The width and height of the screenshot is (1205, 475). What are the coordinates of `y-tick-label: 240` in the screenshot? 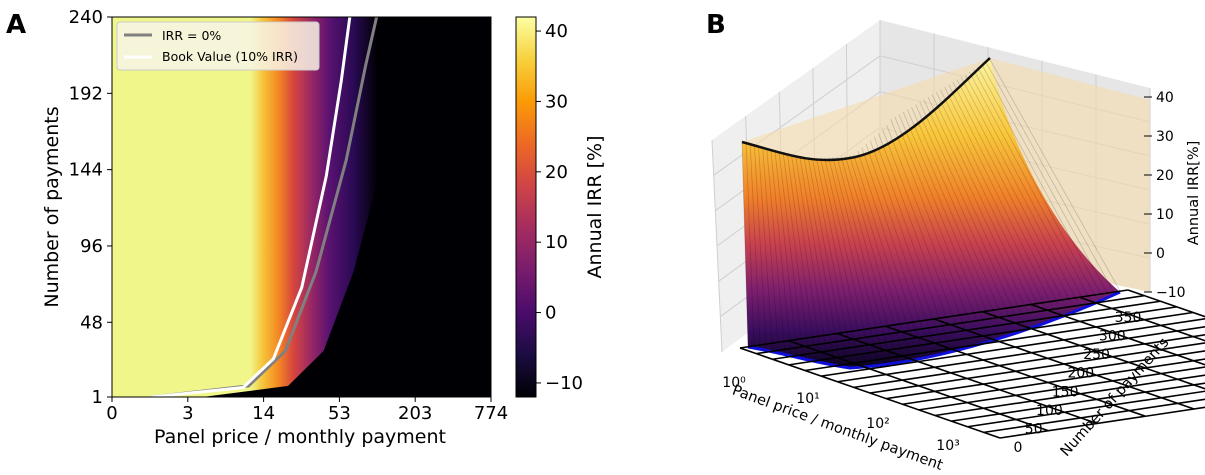 It's located at (86, 17).